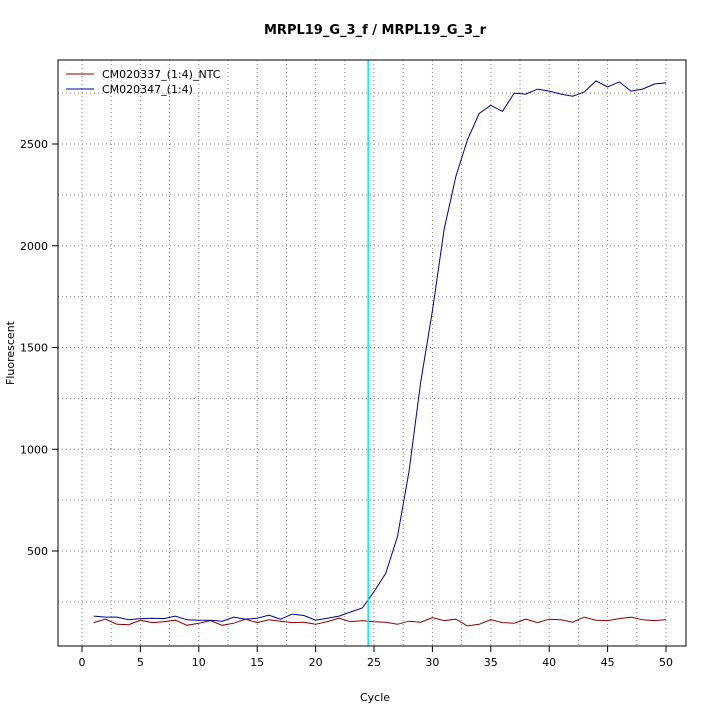  What do you see at coordinates (608, 662) in the screenshot?
I see `x-tick-label: 45` at bounding box center [608, 662].